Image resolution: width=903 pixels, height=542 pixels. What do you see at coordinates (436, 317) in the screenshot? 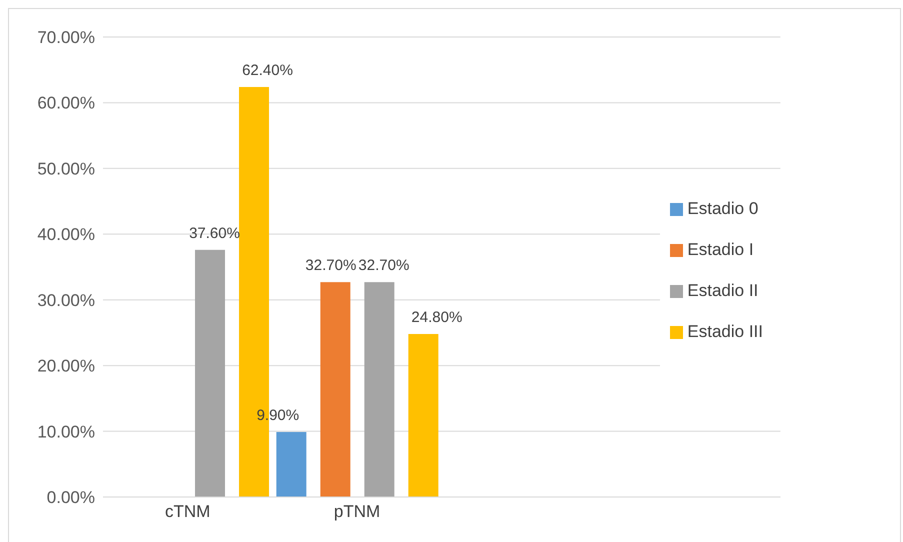
I see `data-label: 24.80%` at bounding box center [436, 317].